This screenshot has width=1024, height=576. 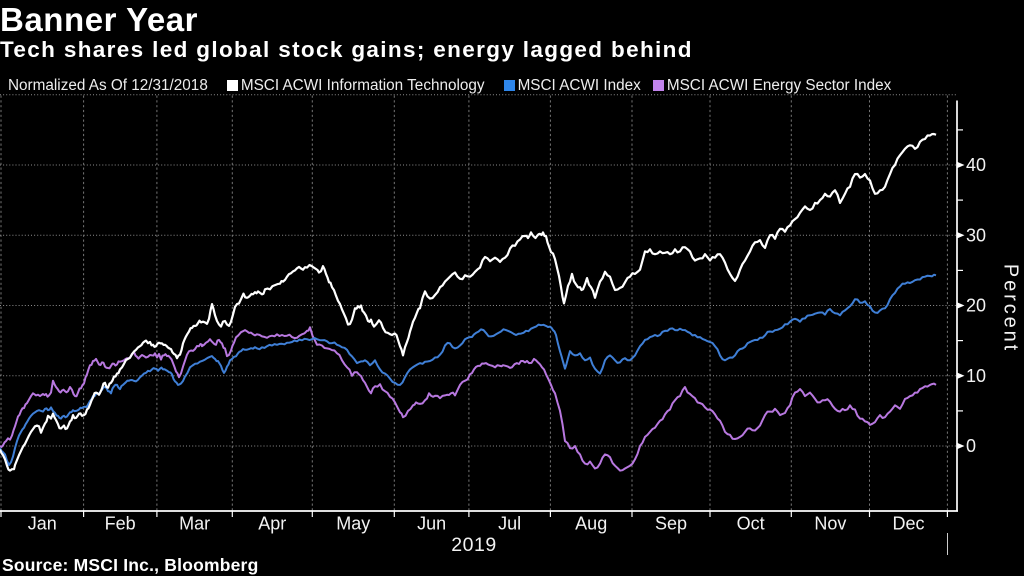 What do you see at coordinates (591, 524) in the screenshot?
I see `svg-text: Aug` at bounding box center [591, 524].